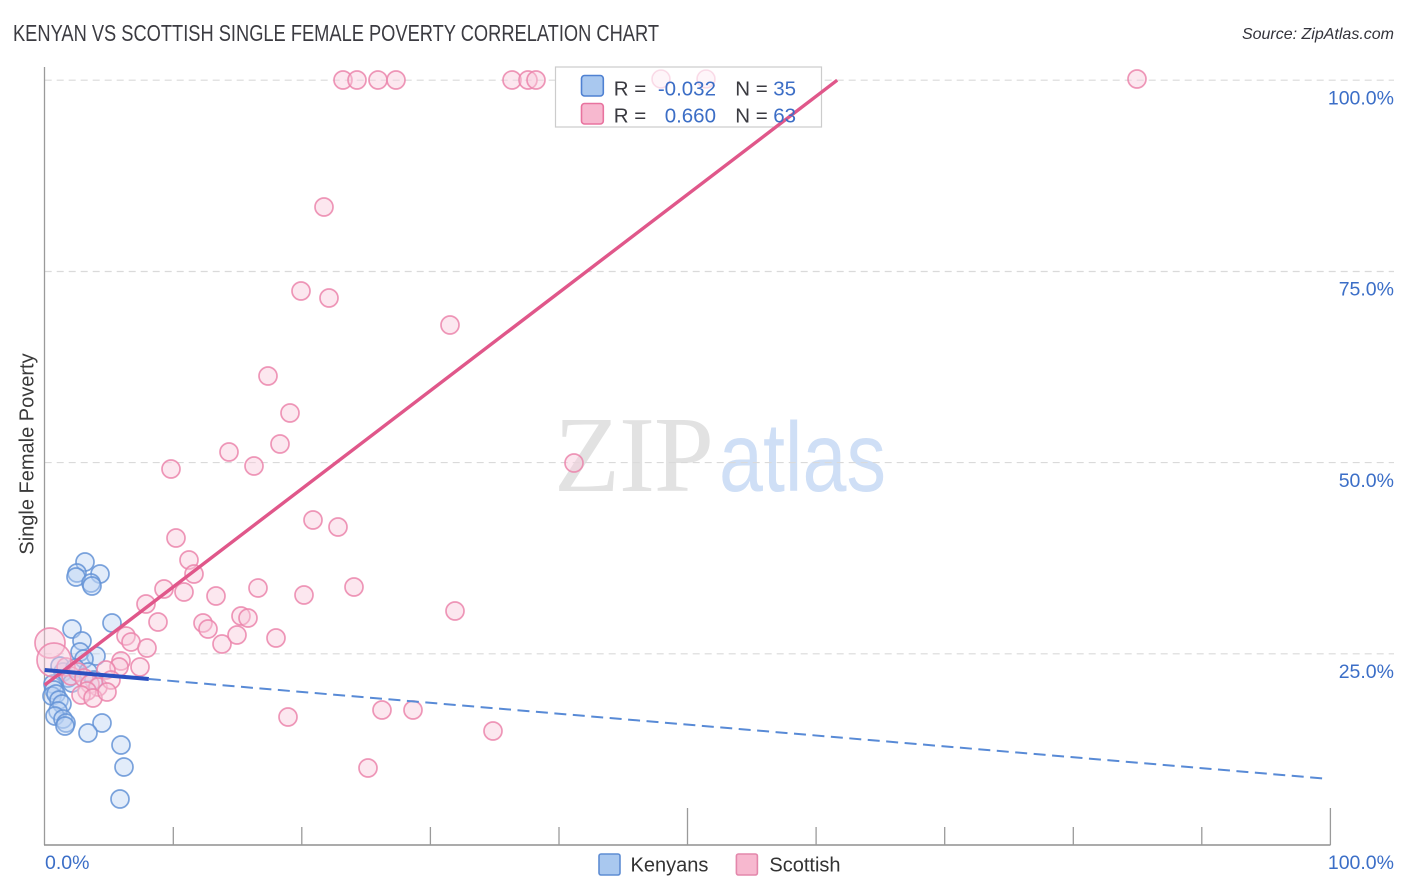  What do you see at coordinates (634, 455) in the screenshot?
I see `svg-text: ZIP` at bounding box center [634, 455].